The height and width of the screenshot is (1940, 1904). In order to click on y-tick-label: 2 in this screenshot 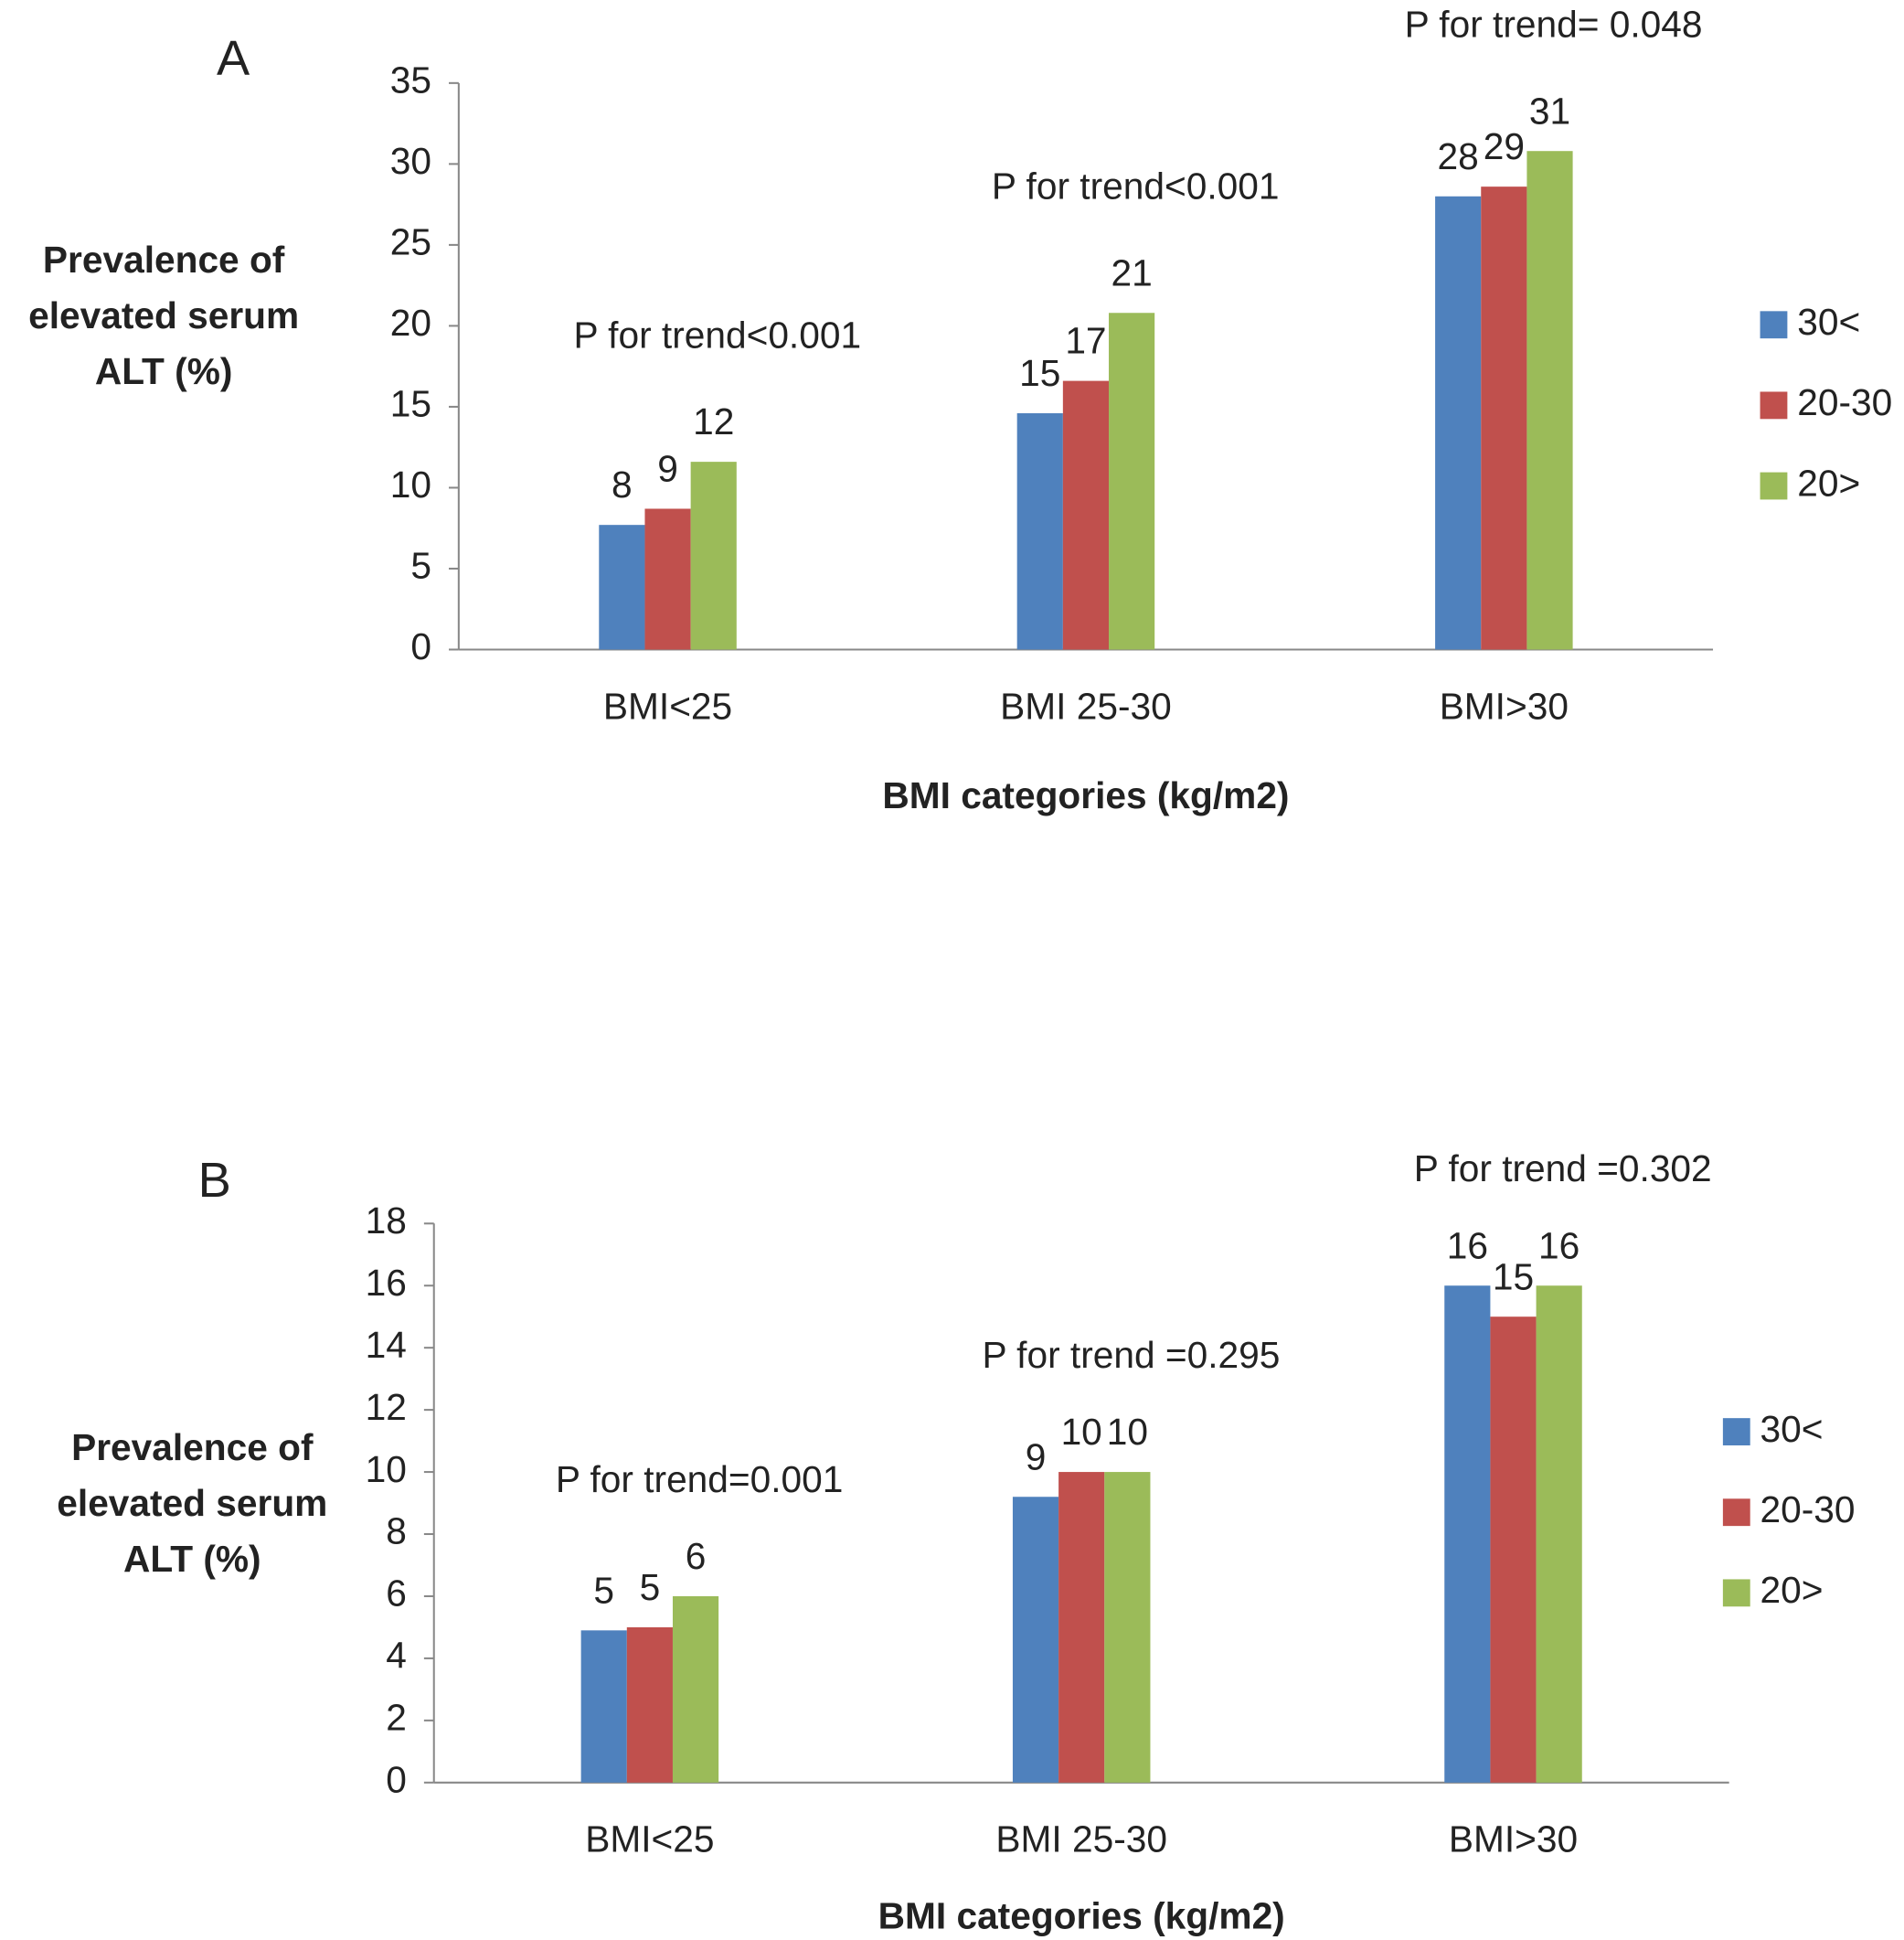, I will do `click(397, 1718)`.